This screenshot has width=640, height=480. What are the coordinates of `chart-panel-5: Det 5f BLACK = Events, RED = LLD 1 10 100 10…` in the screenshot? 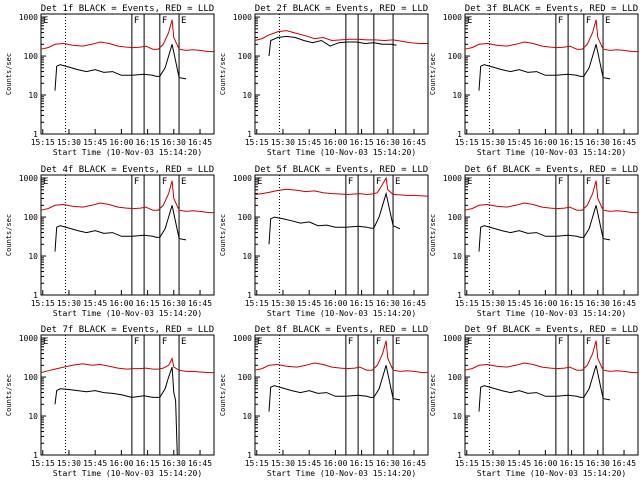 It's located at (324, 241).